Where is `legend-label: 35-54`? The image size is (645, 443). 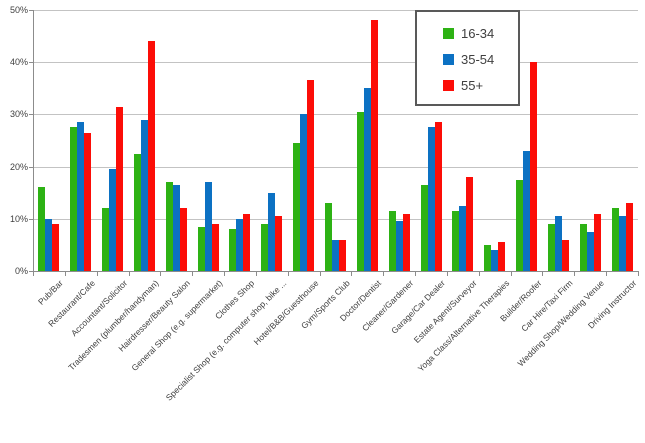
legend-label: 35-54 is located at coordinates (478, 59).